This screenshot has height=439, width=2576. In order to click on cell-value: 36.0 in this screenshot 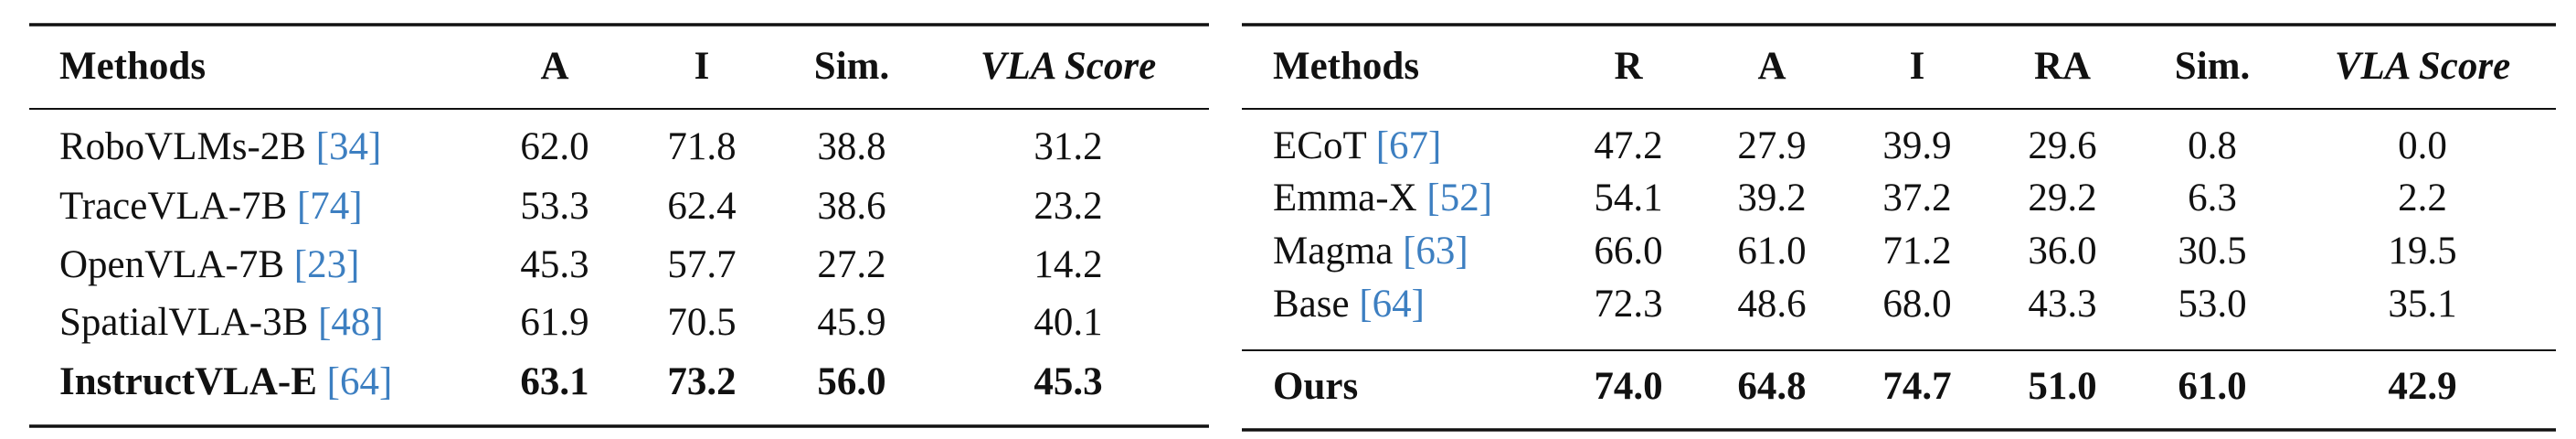, I will do `click(2062, 251)`.